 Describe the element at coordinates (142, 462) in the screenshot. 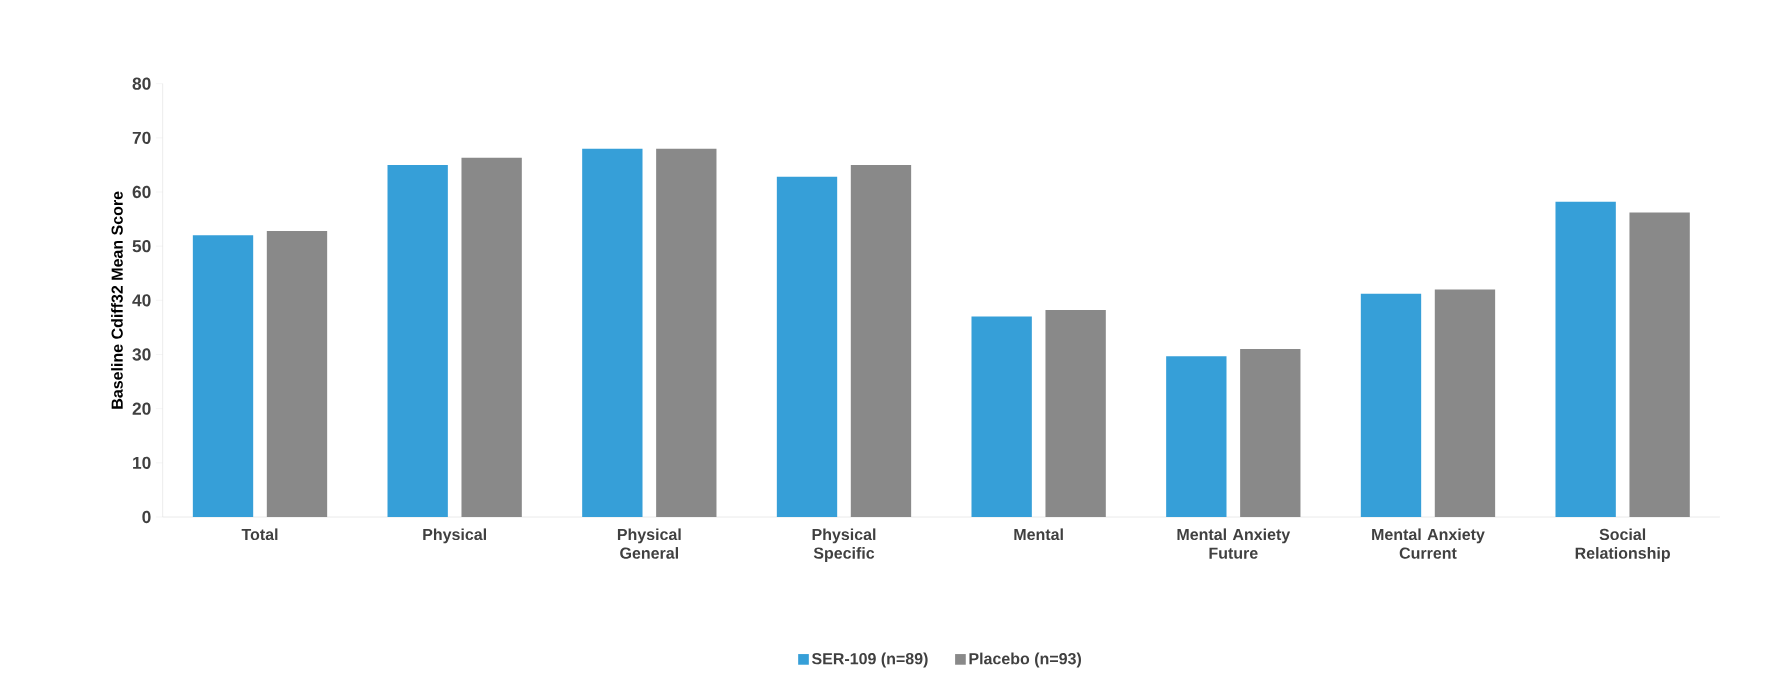

I see `y-tick-label: 10` at that location.